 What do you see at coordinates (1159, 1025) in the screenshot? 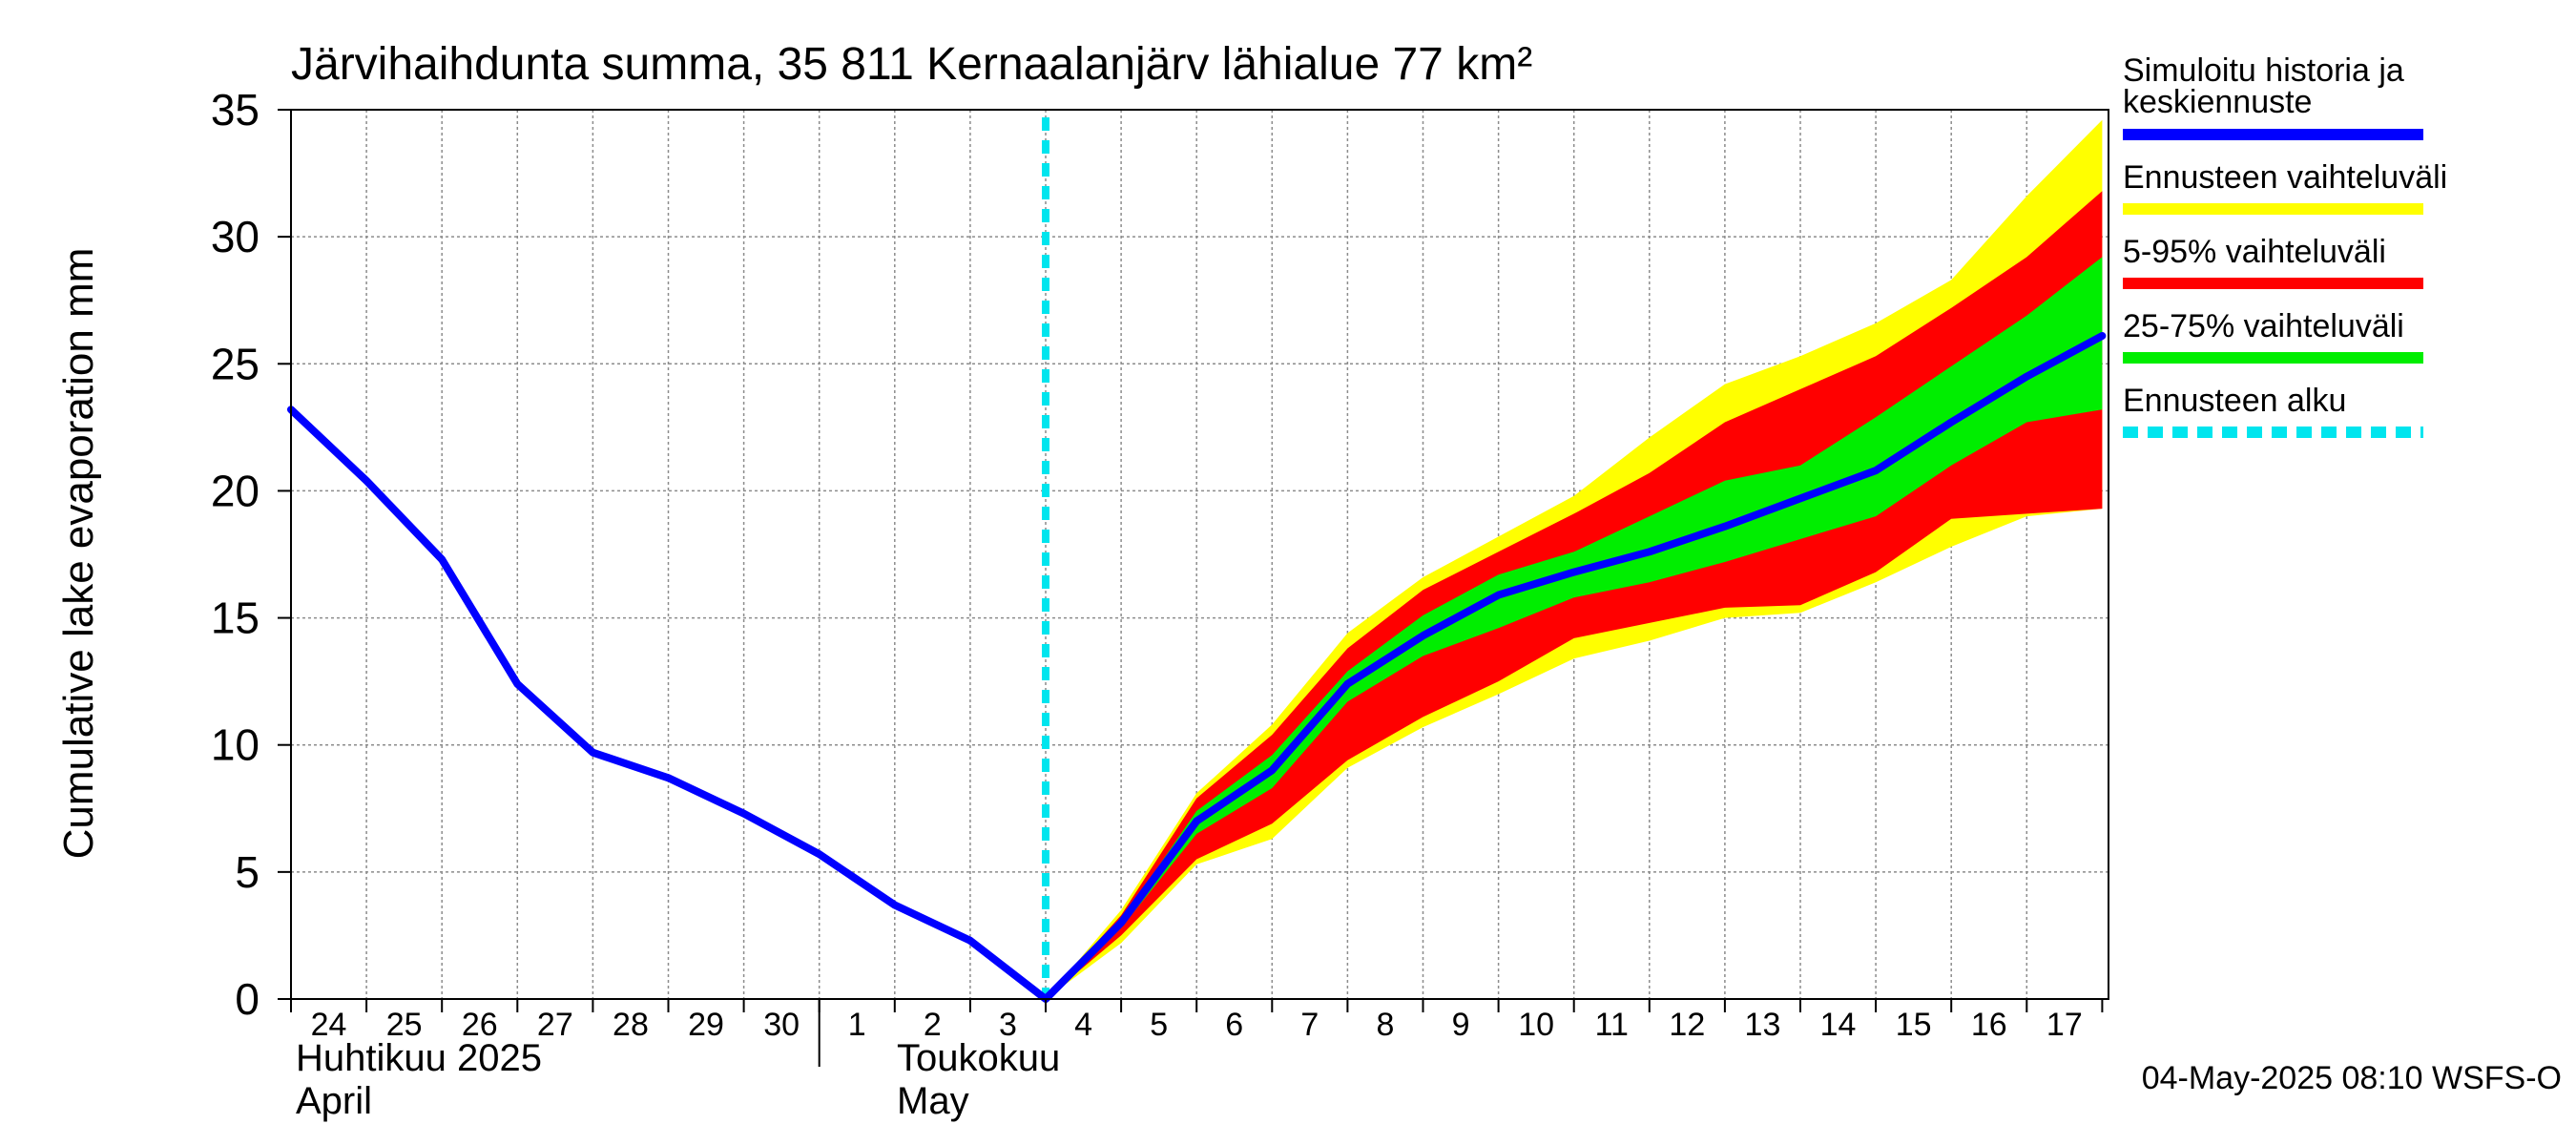
I see `x-day-label: 5` at bounding box center [1159, 1025].